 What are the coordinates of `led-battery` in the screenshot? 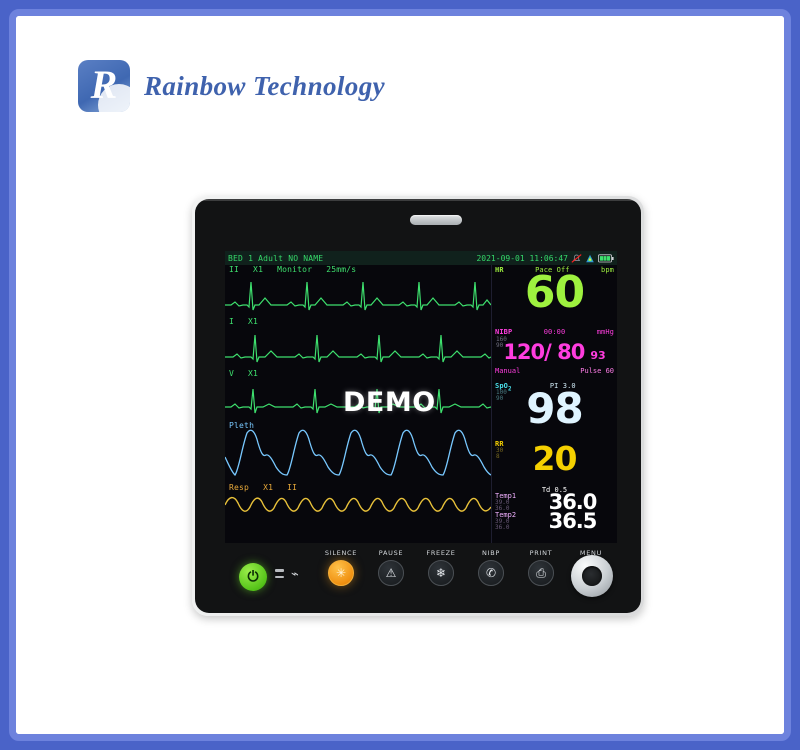 It's located at (279, 576).